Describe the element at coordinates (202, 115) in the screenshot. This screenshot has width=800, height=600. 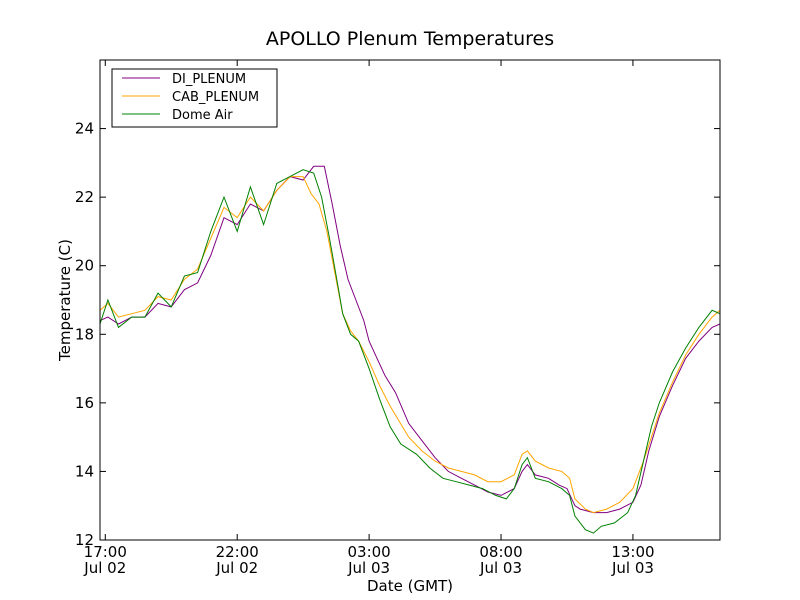
I see `legend-label-2: Dome Air` at that location.